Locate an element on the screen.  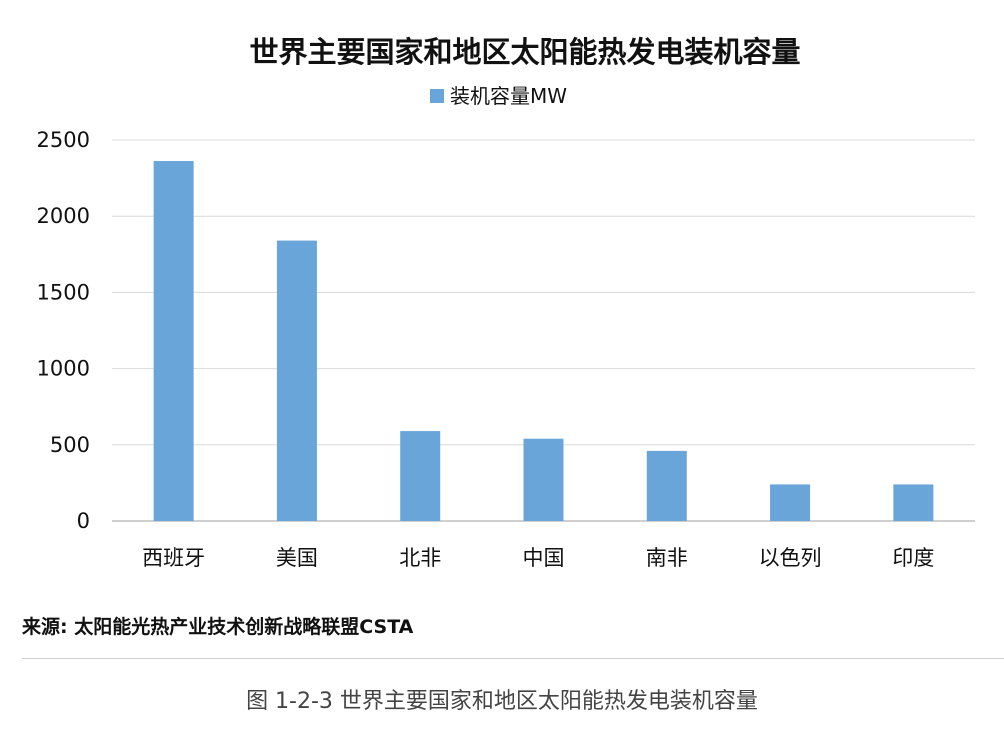
x-tick-label: 以色列 is located at coordinates (790, 558).